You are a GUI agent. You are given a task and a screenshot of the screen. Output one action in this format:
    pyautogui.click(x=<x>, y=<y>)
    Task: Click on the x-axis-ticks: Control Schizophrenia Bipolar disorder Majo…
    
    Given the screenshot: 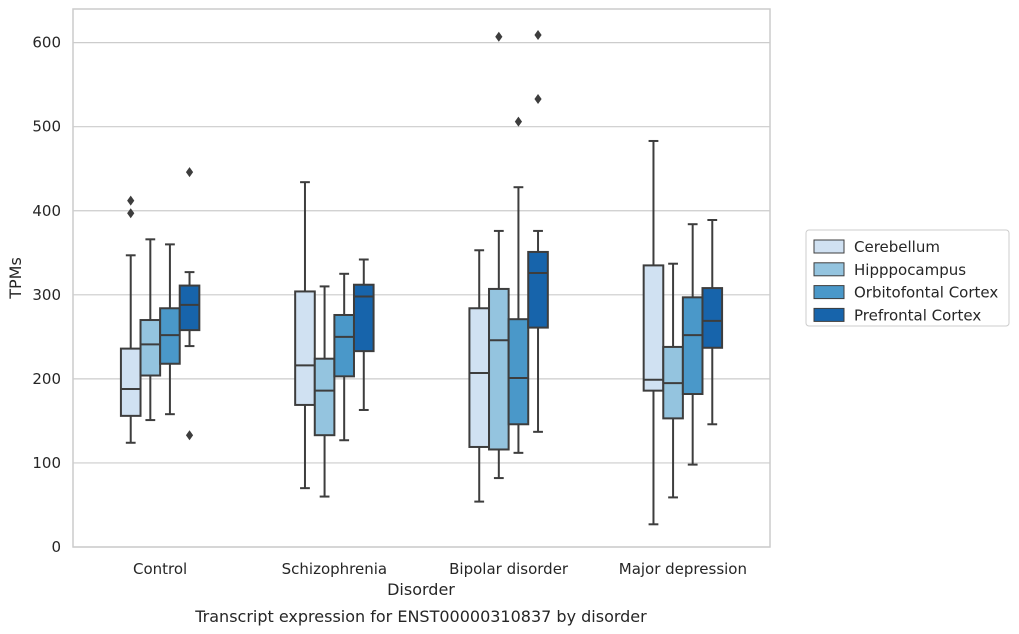 What is the action you would take?
    pyautogui.click(x=440, y=569)
    